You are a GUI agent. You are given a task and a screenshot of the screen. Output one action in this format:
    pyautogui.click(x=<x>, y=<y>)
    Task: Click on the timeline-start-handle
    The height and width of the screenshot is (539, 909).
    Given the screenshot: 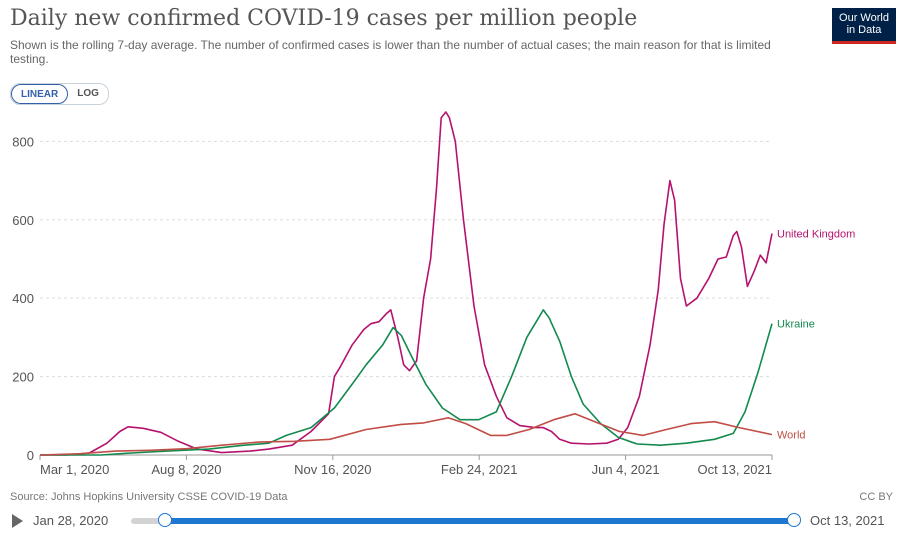 What is the action you would take?
    pyautogui.click(x=165, y=520)
    